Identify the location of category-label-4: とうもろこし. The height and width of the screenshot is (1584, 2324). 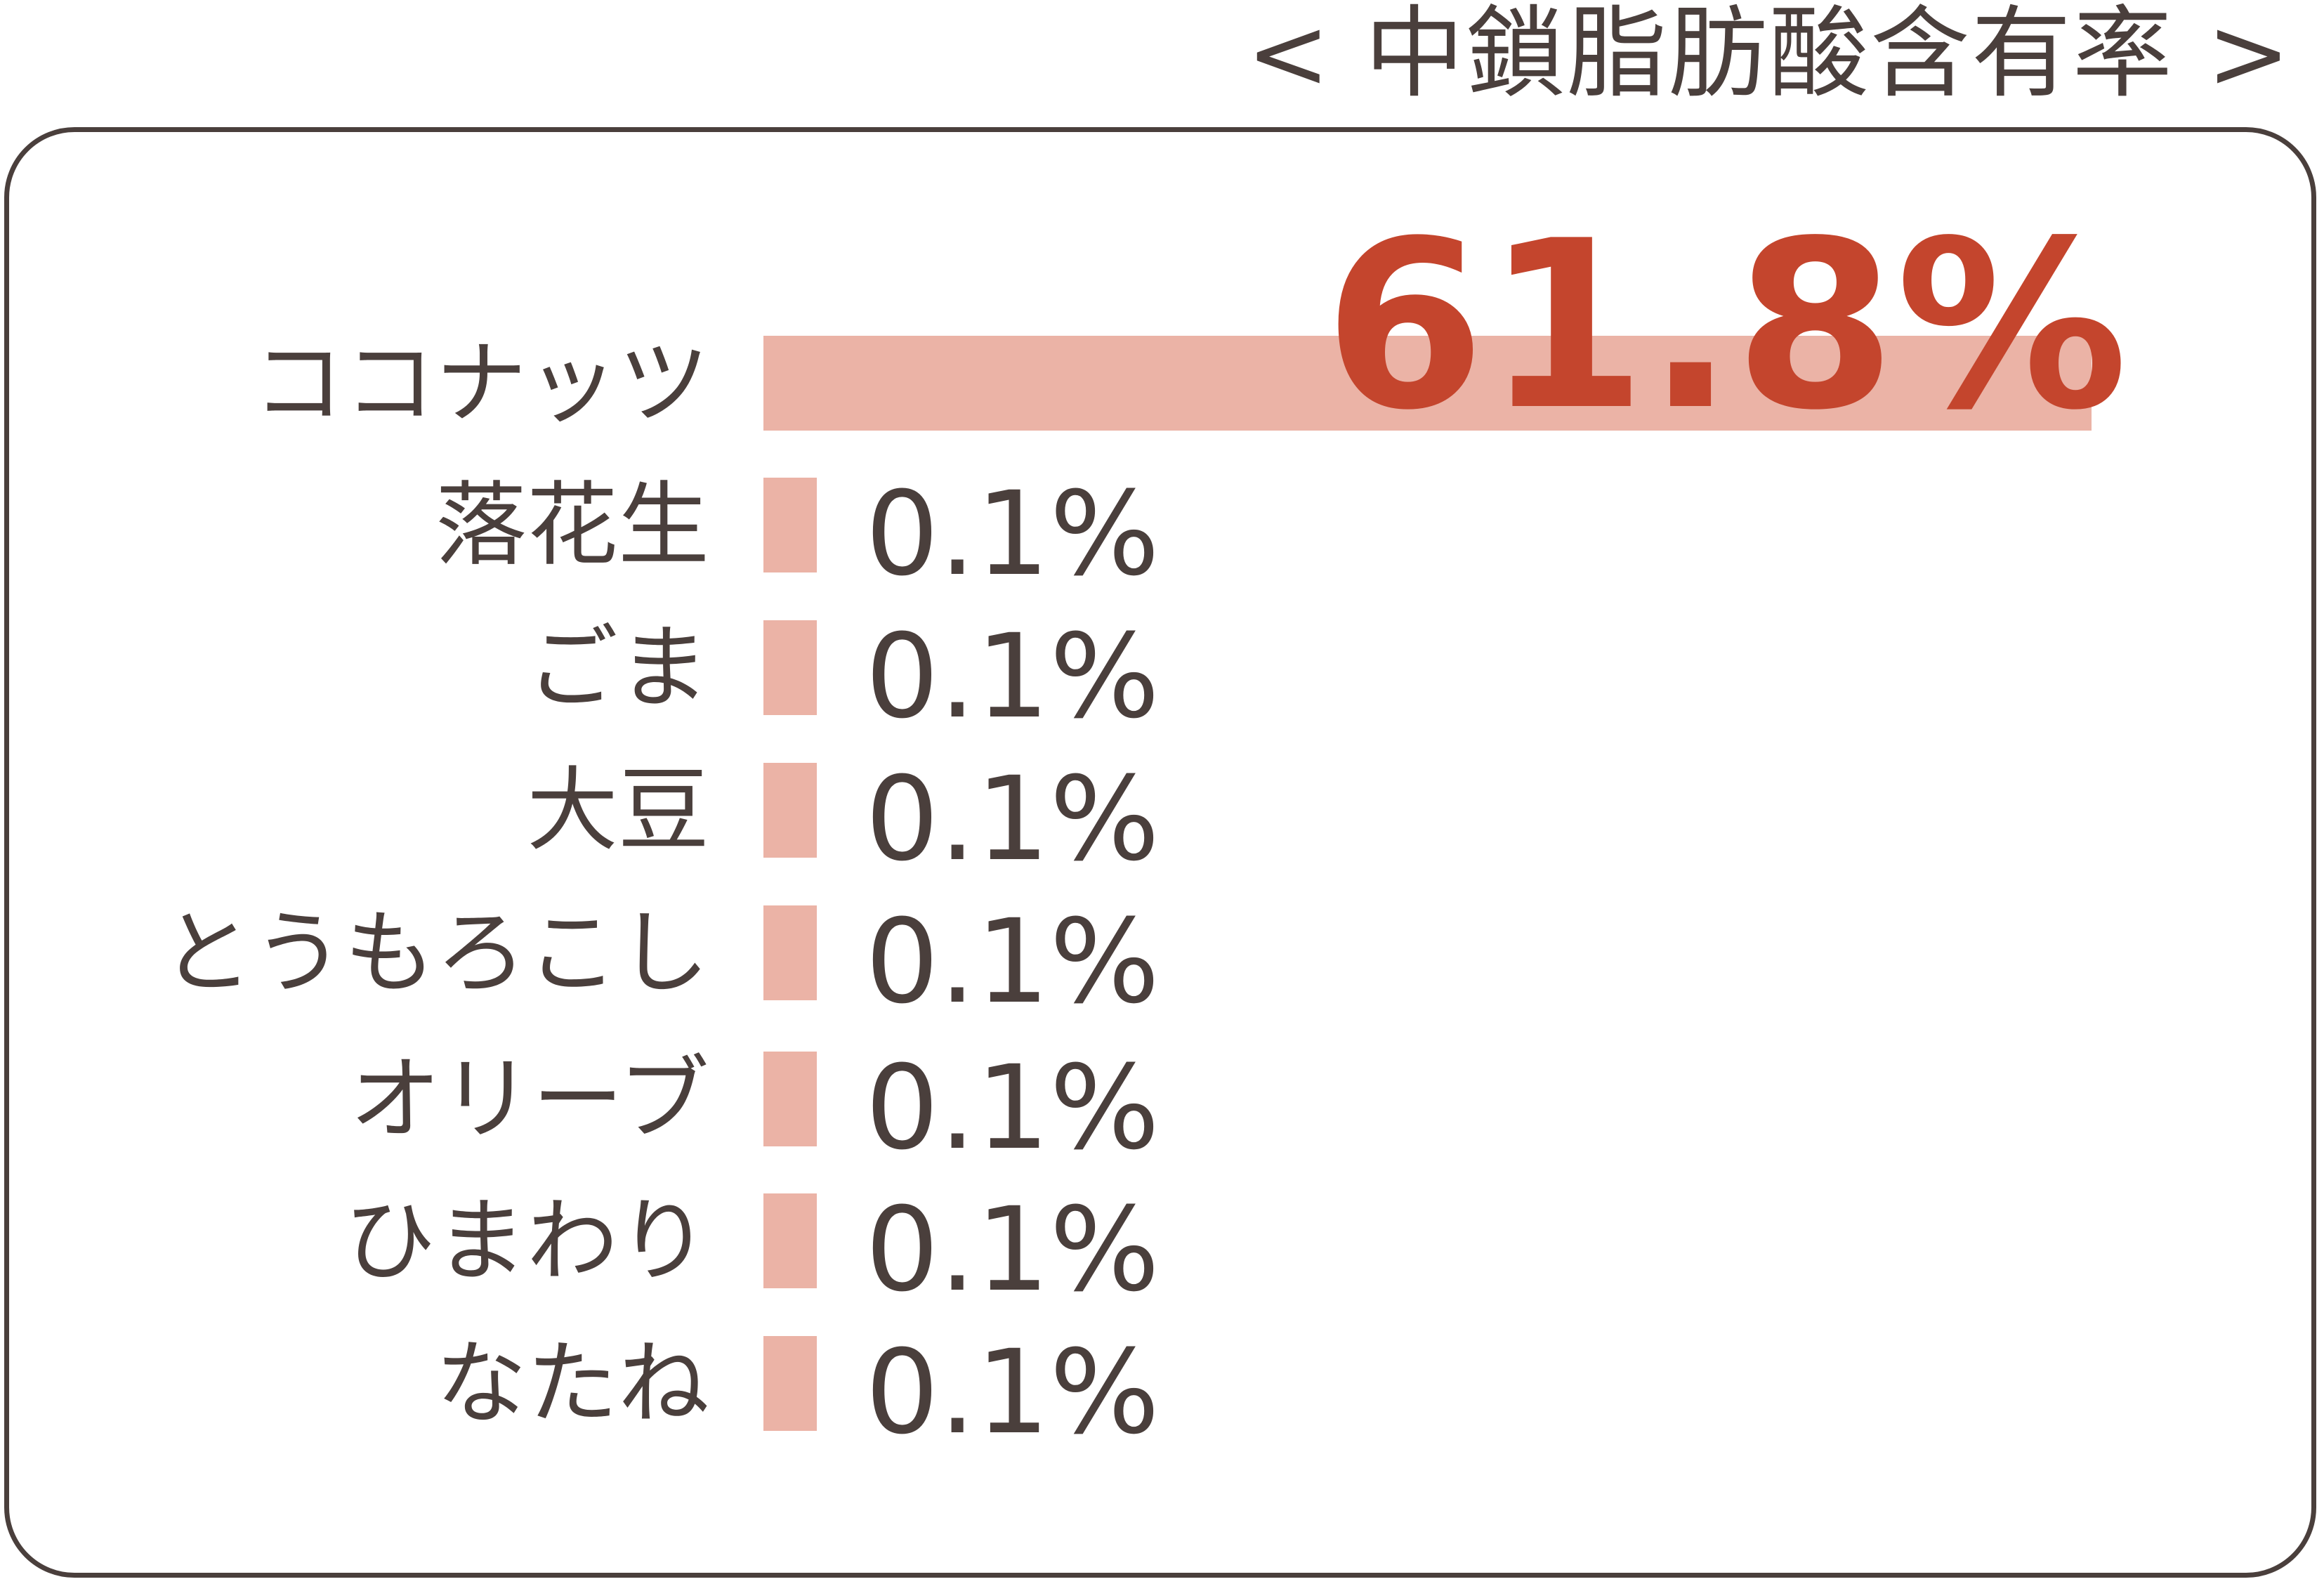
(435, 953).